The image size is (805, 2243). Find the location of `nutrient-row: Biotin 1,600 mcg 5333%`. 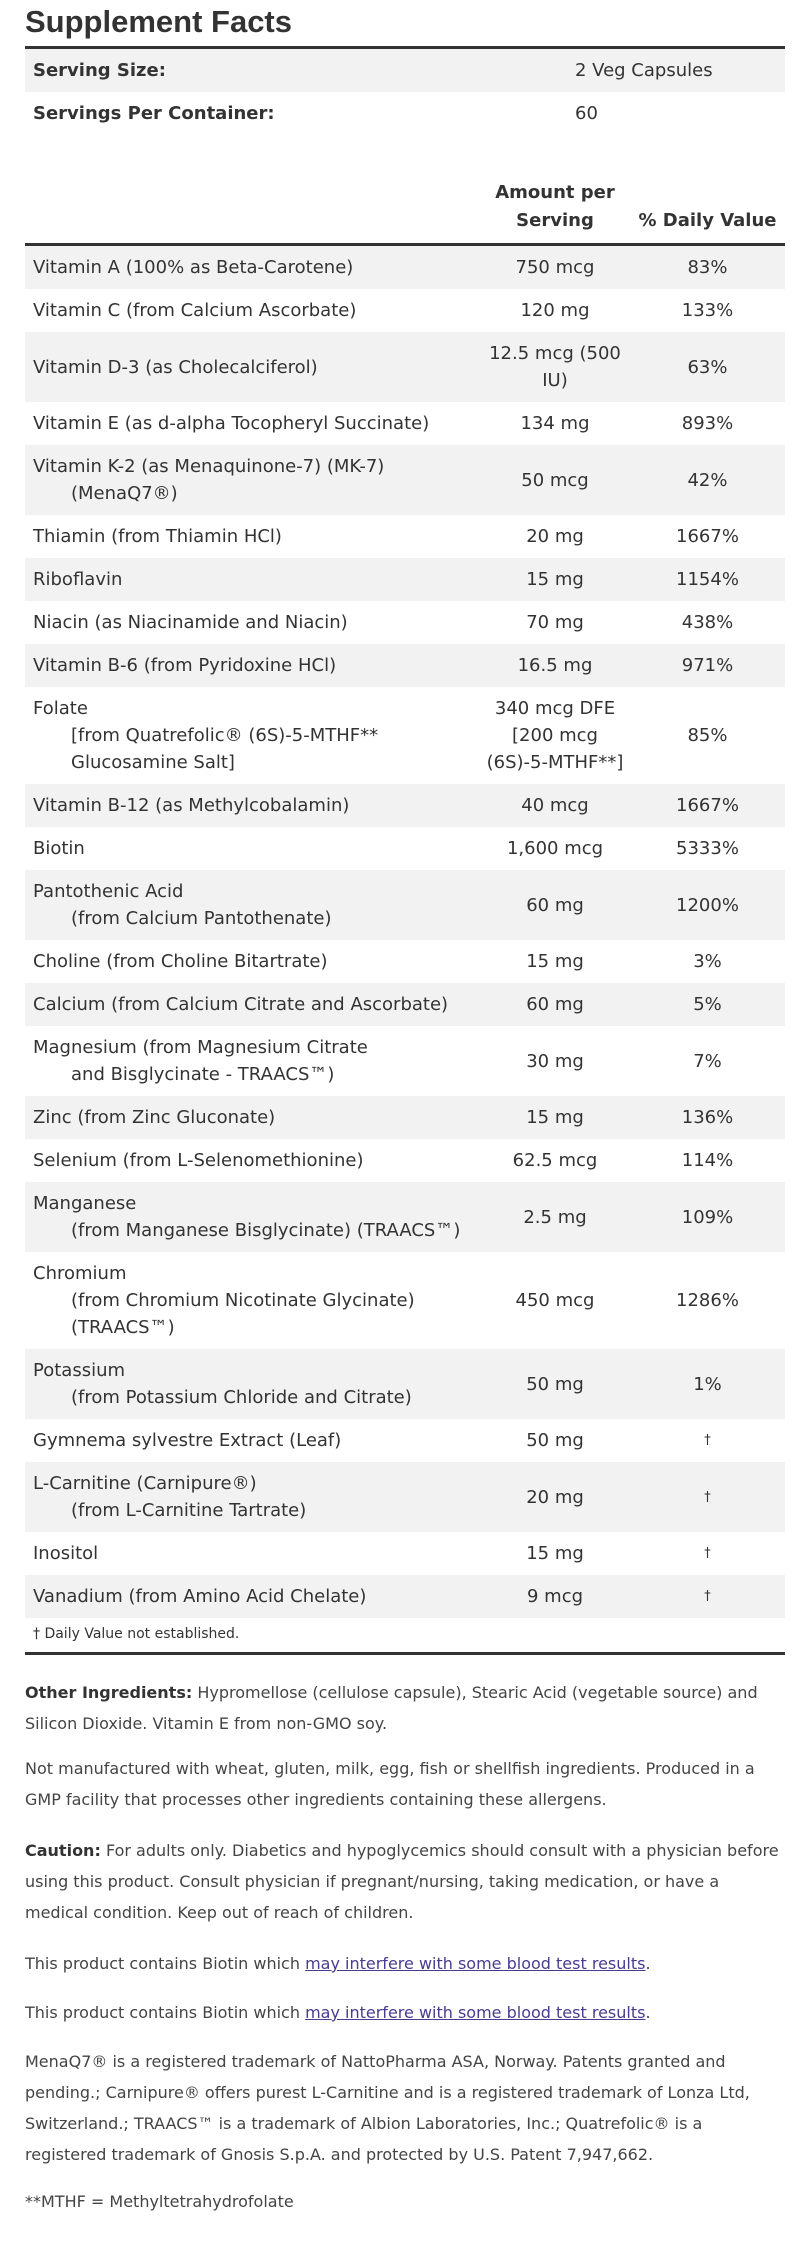

nutrient-row: Biotin 1,600 mcg 5333% is located at coordinates (405, 848).